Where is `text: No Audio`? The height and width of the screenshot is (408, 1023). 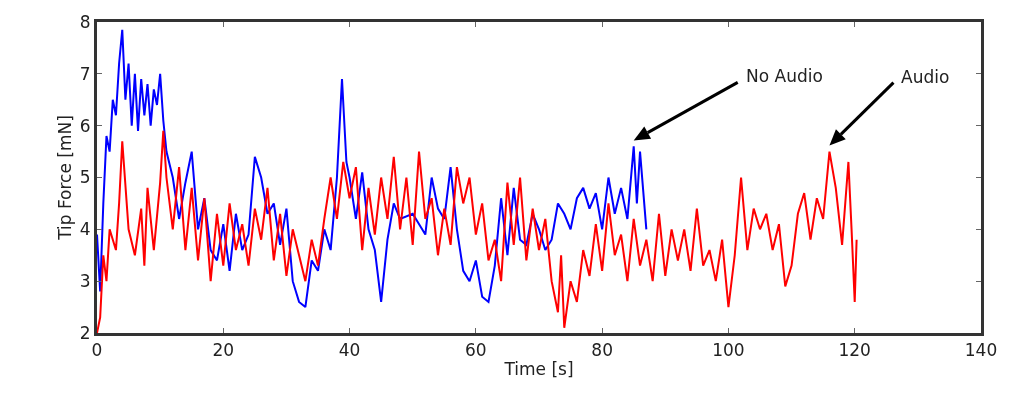 text: No Audio is located at coordinates (784, 76).